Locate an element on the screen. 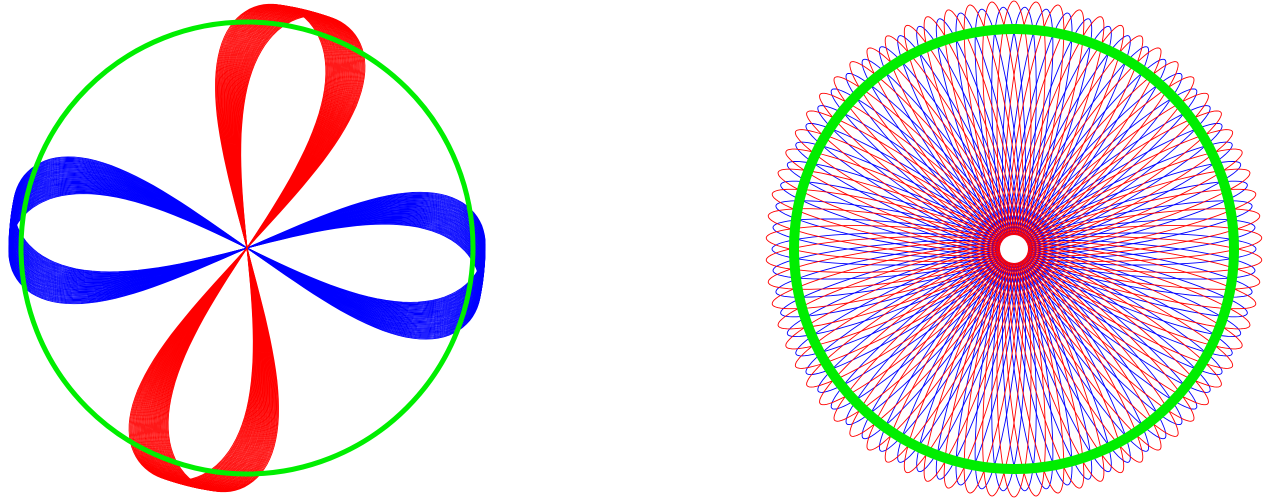 The image size is (1265, 498). left-blue-loop is located at coordinates (247, 248).